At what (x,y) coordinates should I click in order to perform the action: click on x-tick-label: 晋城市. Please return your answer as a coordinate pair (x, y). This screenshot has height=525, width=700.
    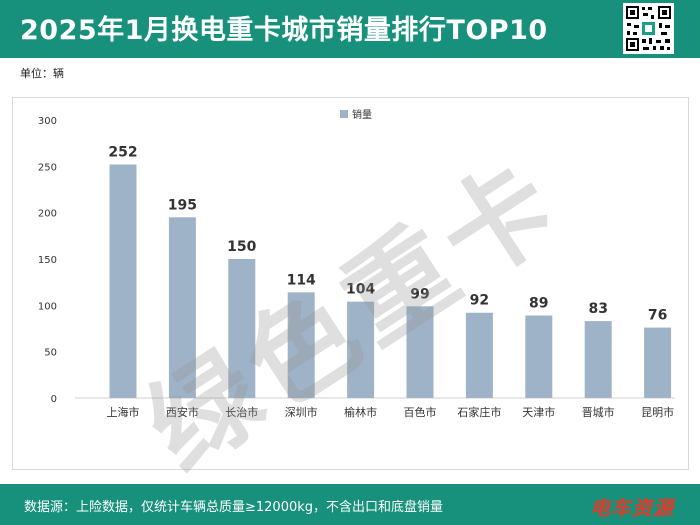
    Looking at the image, I should click on (598, 412).